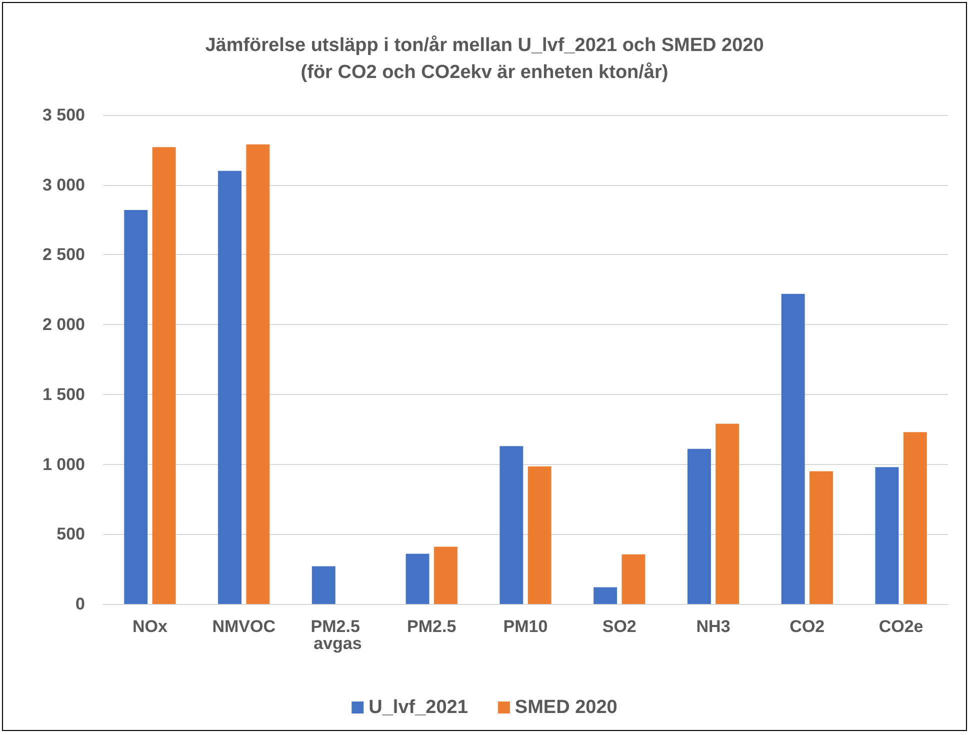  I want to click on y-tick-label: 2 500, so click(63, 254).